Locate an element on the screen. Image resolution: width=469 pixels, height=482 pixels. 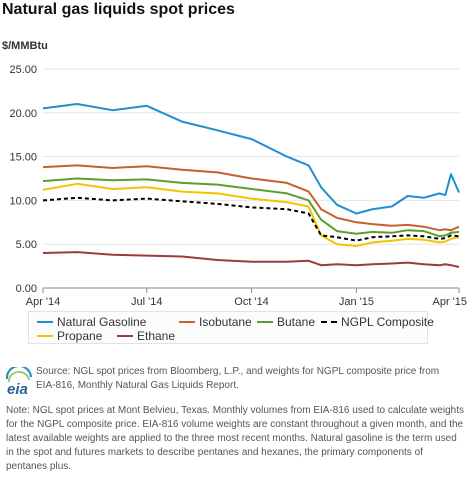
eia-logo: eia is located at coordinates (19, 382).